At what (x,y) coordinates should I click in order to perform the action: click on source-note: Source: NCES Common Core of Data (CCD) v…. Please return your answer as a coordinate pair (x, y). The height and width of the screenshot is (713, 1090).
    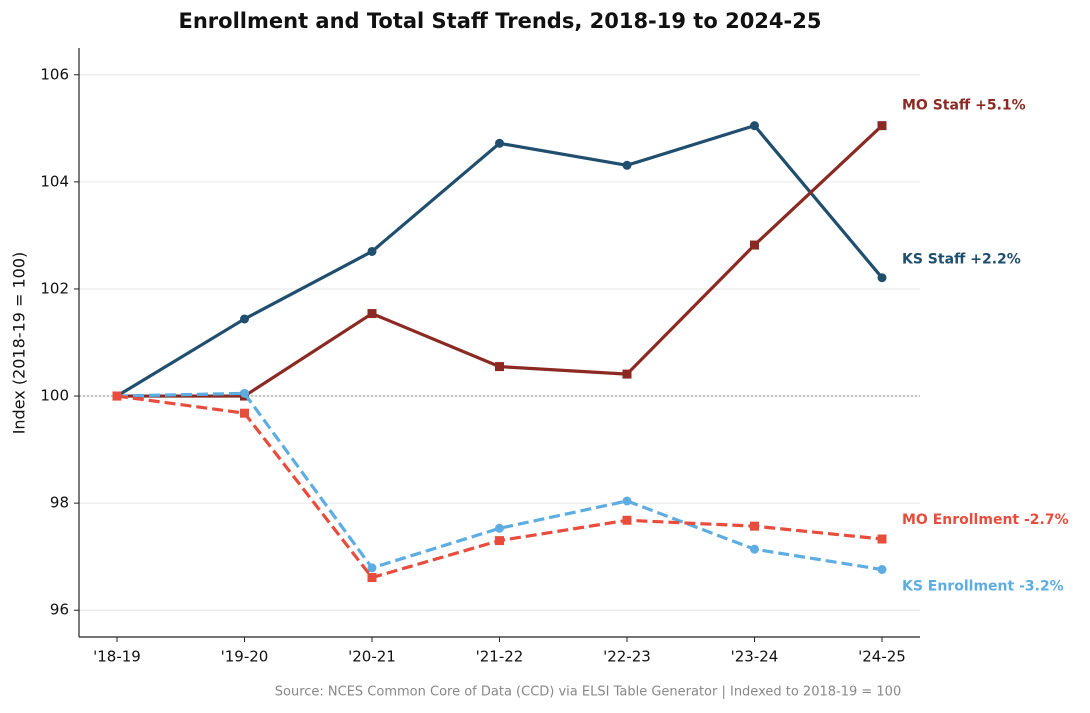
    Looking at the image, I should click on (588, 692).